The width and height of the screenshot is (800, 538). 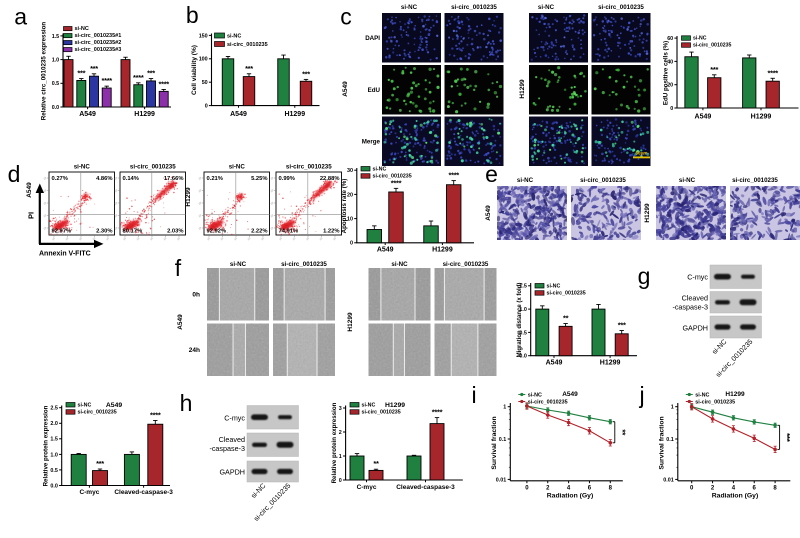 What do you see at coordinates (54, 424) in the screenshot?
I see `svg-text: 2.0` at bounding box center [54, 424].